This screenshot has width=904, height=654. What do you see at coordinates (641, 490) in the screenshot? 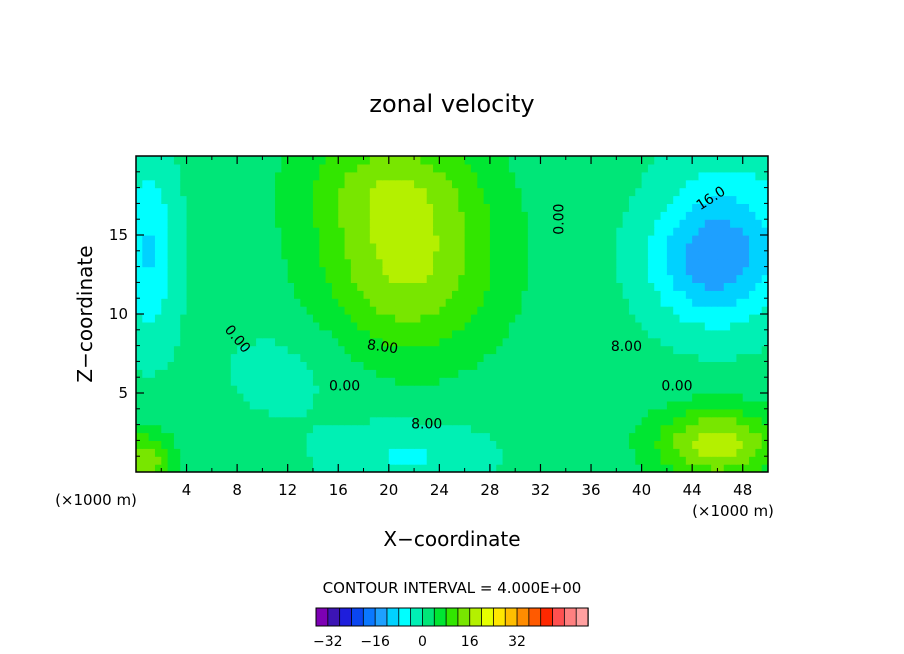
I see `x-tick-label: 40` at bounding box center [641, 490].